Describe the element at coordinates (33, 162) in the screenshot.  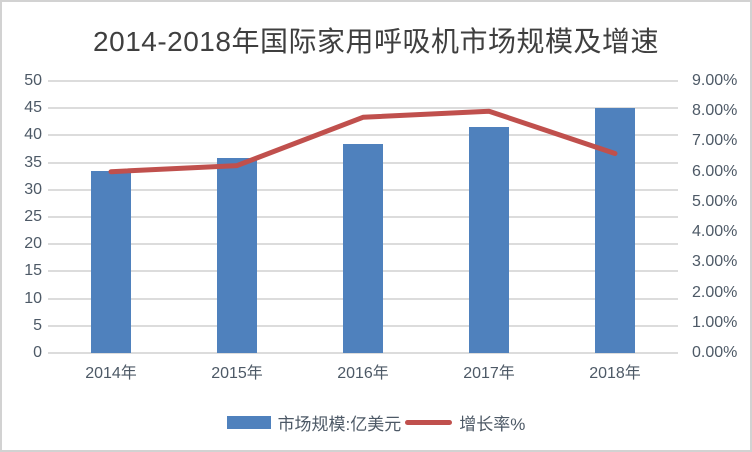
I see `left-axis-tick: 35` at that location.